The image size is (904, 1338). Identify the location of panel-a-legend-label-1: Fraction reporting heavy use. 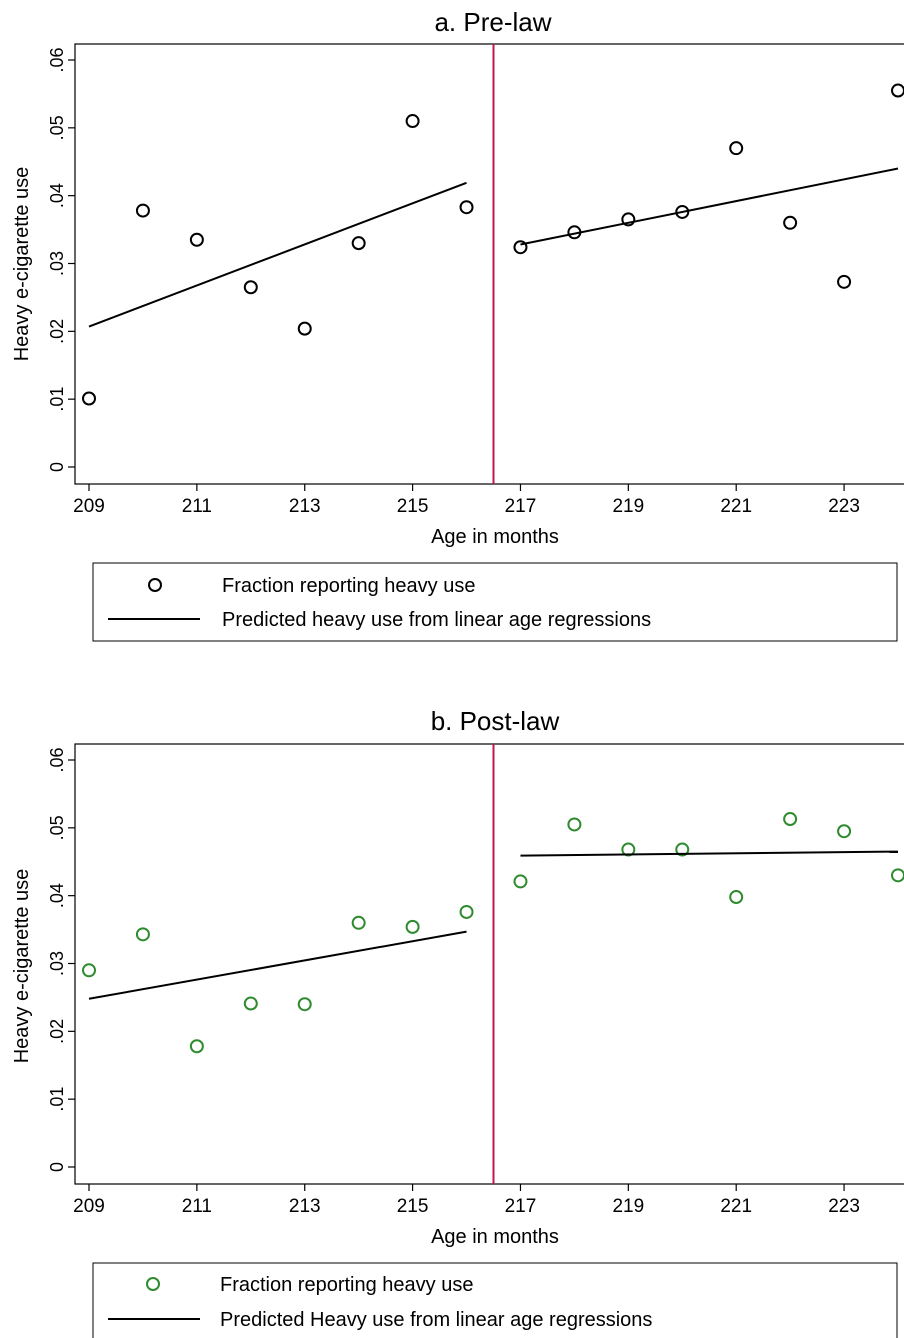
(348, 586).